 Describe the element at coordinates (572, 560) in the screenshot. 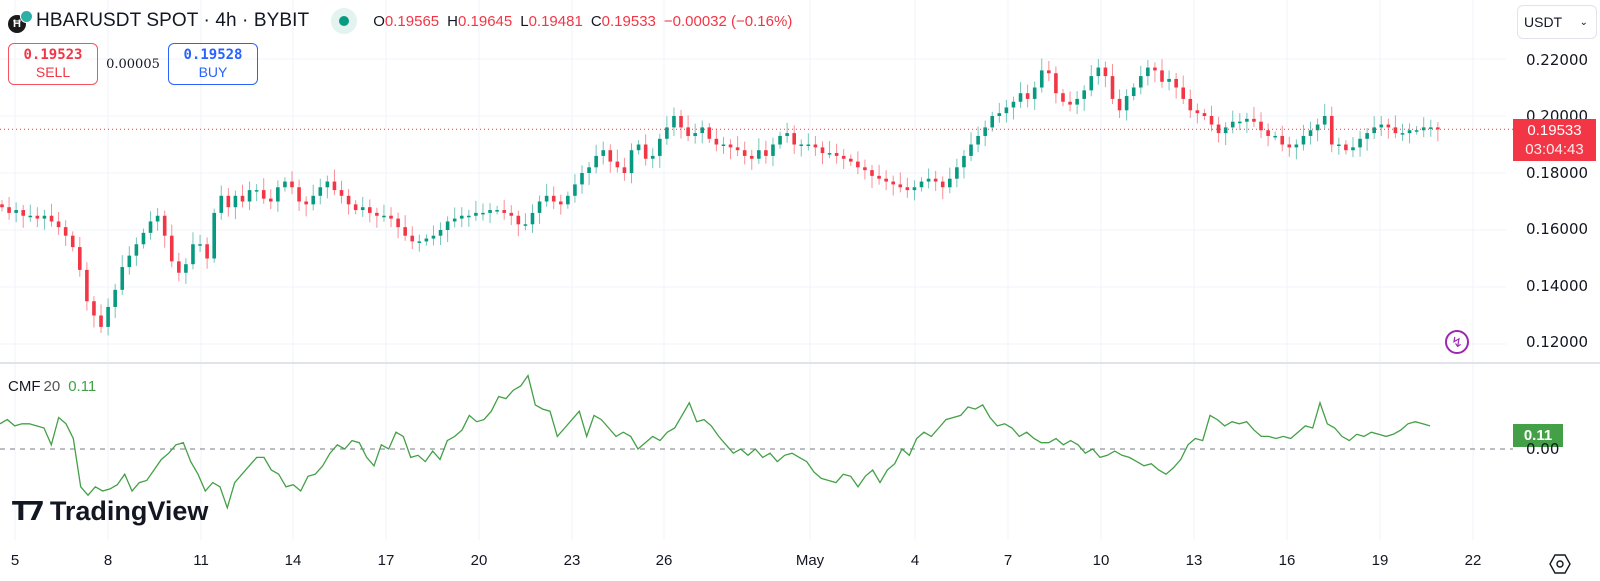

I see `time-axis-label: 23` at that location.